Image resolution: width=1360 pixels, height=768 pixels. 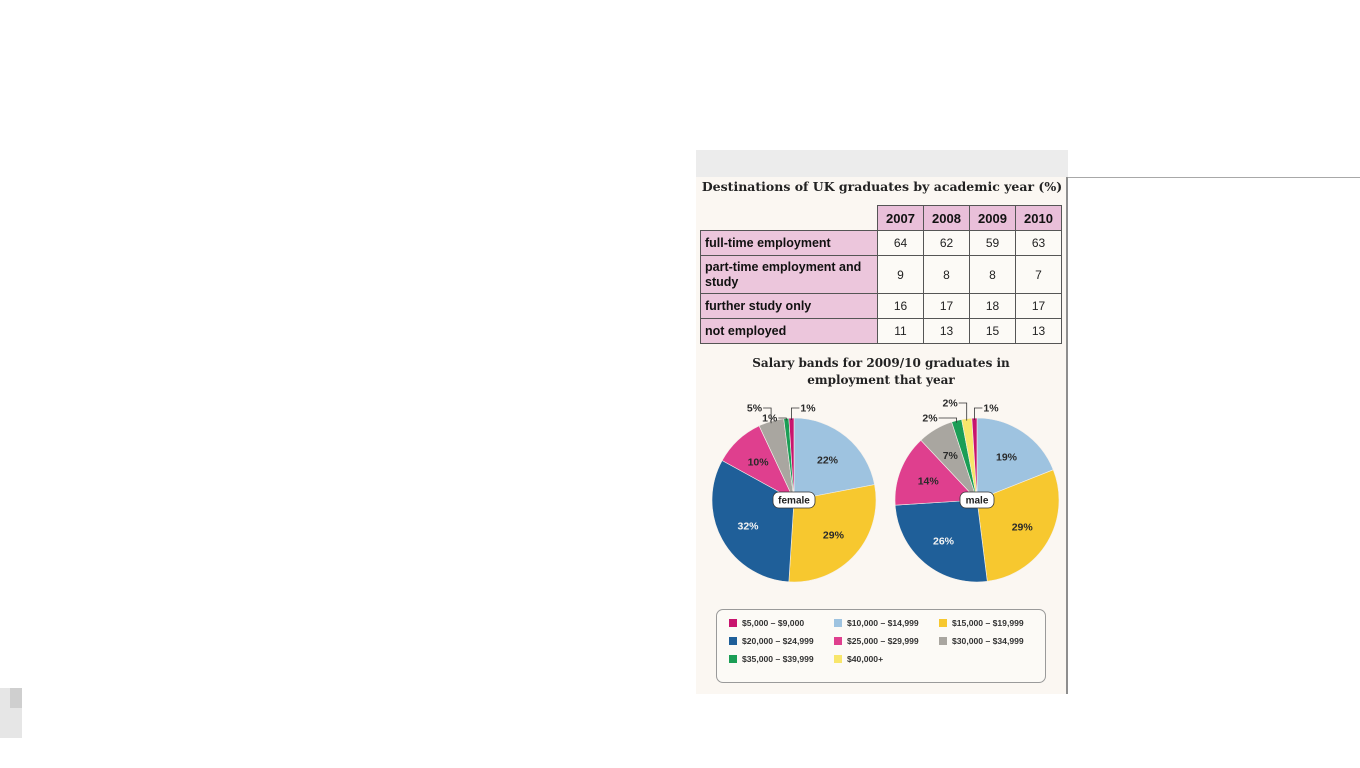 What do you see at coordinates (789, 331) in the screenshot?
I see `row-label: not employed` at bounding box center [789, 331].